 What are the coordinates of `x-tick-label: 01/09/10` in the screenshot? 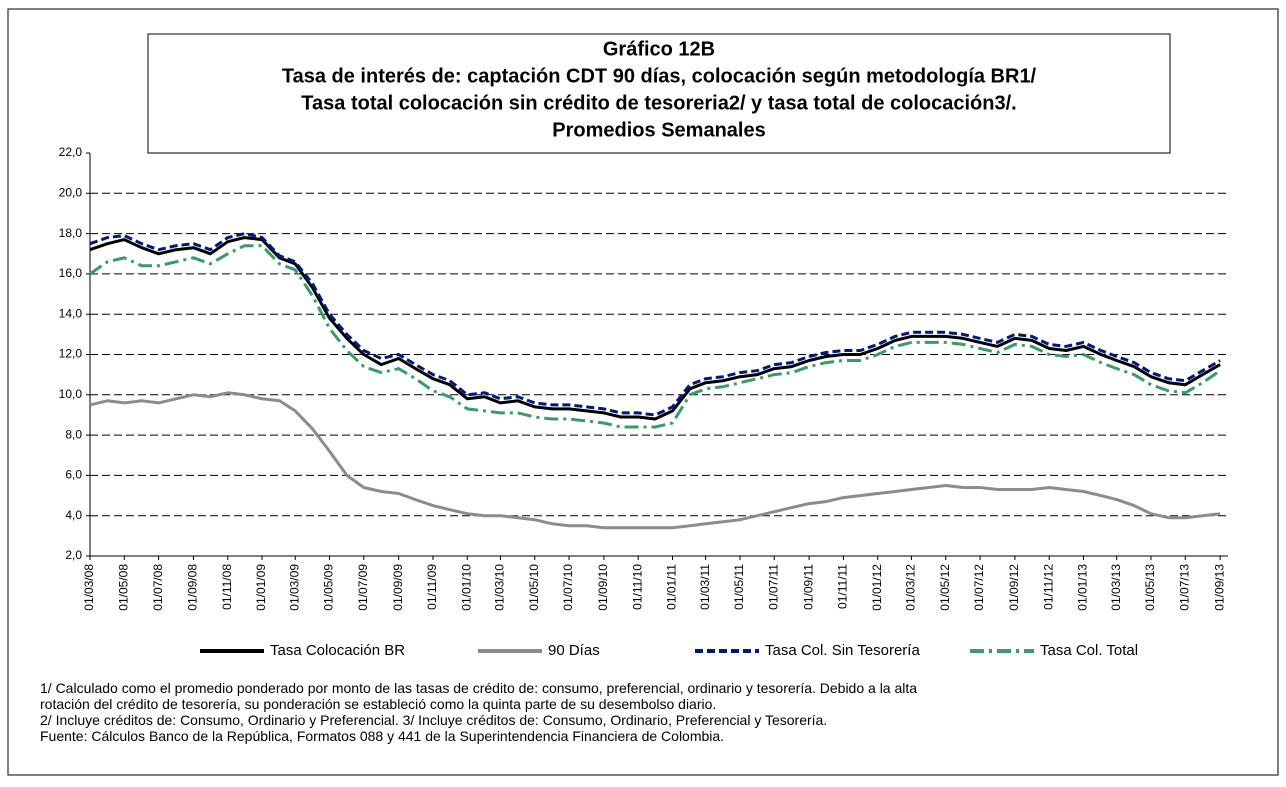 It's located at (603, 587).